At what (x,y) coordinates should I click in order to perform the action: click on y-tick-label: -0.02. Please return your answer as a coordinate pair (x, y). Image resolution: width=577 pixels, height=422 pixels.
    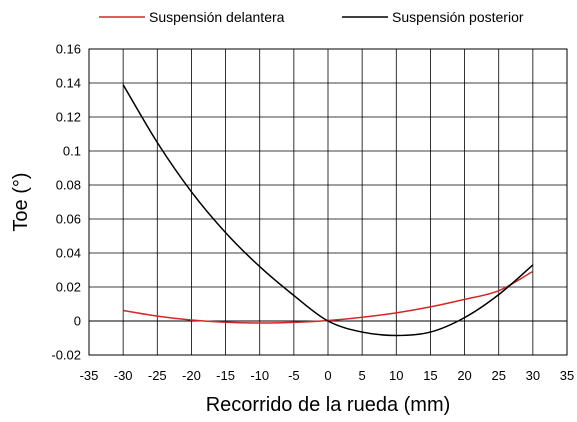
    Looking at the image, I should click on (66, 355).